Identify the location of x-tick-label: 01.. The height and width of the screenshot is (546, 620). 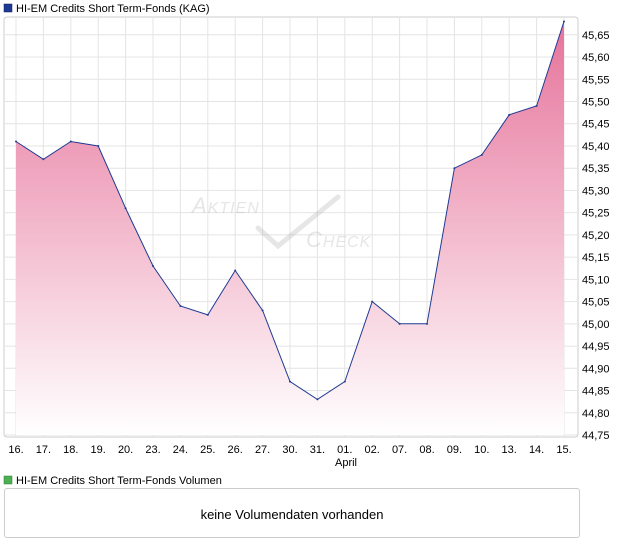
(344, 450).